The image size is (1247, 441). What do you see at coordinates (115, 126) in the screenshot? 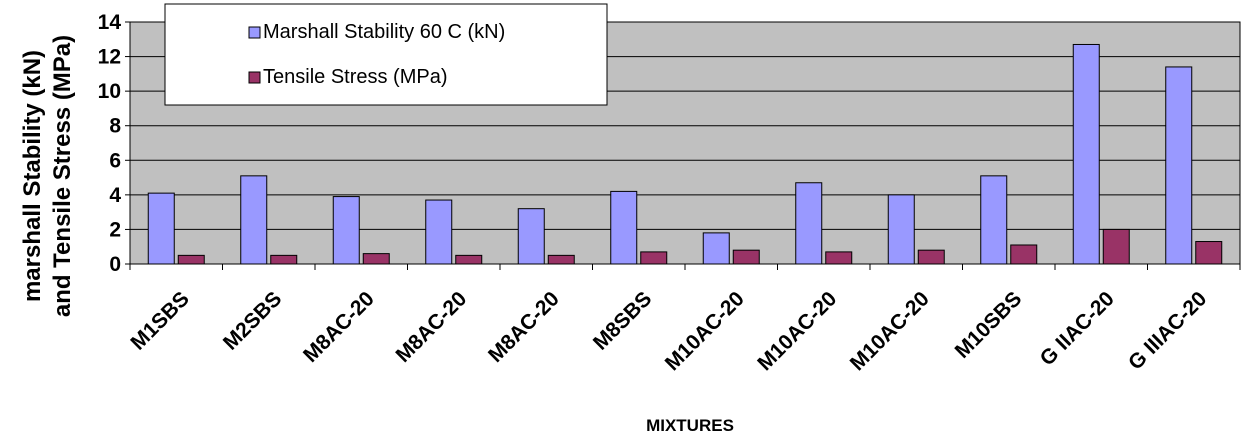
I see `y-tick-label: 8` at bounding box center [115, 126].